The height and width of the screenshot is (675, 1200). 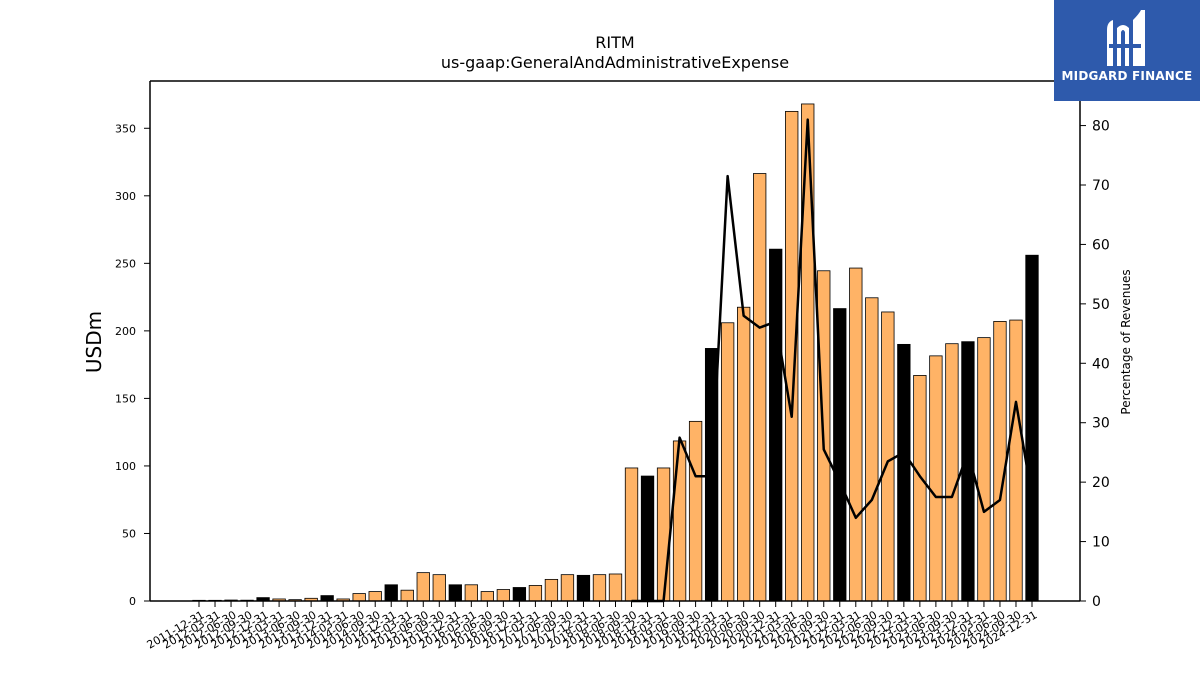 I want to click on y-tick-label: 0, so click(x=132, y=601).